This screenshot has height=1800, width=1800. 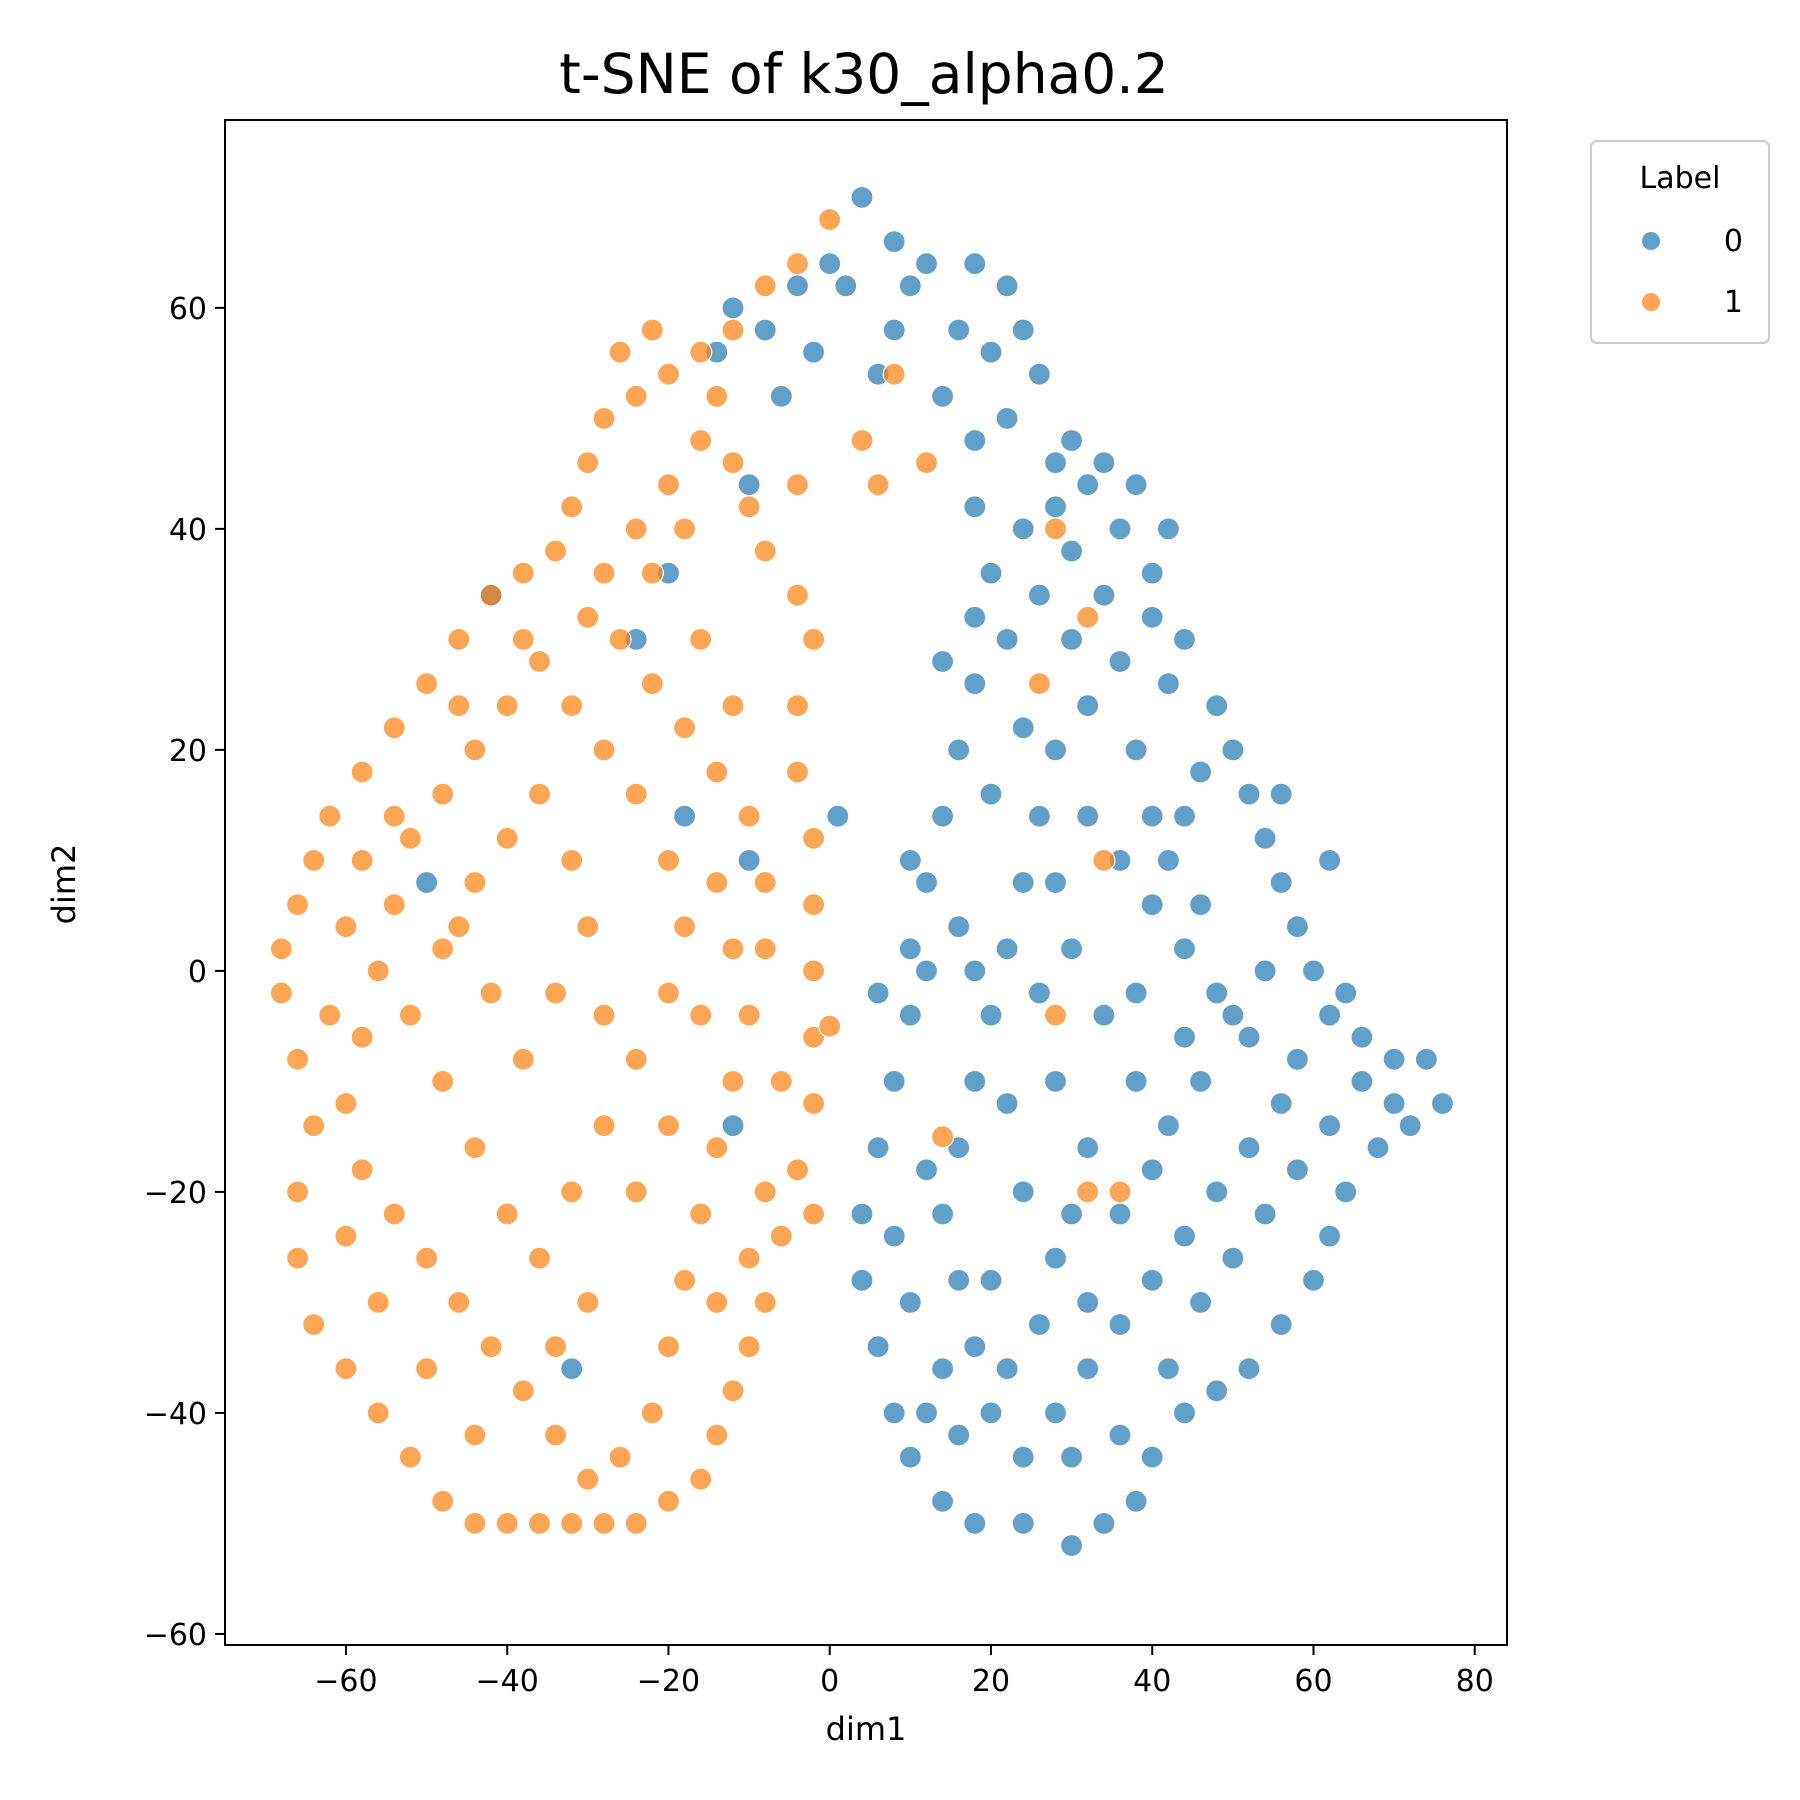 What do you see at coordinates (188, 751) in the screenshot?
I see `y-tick-label: 20` at bounding box center [188, 751].